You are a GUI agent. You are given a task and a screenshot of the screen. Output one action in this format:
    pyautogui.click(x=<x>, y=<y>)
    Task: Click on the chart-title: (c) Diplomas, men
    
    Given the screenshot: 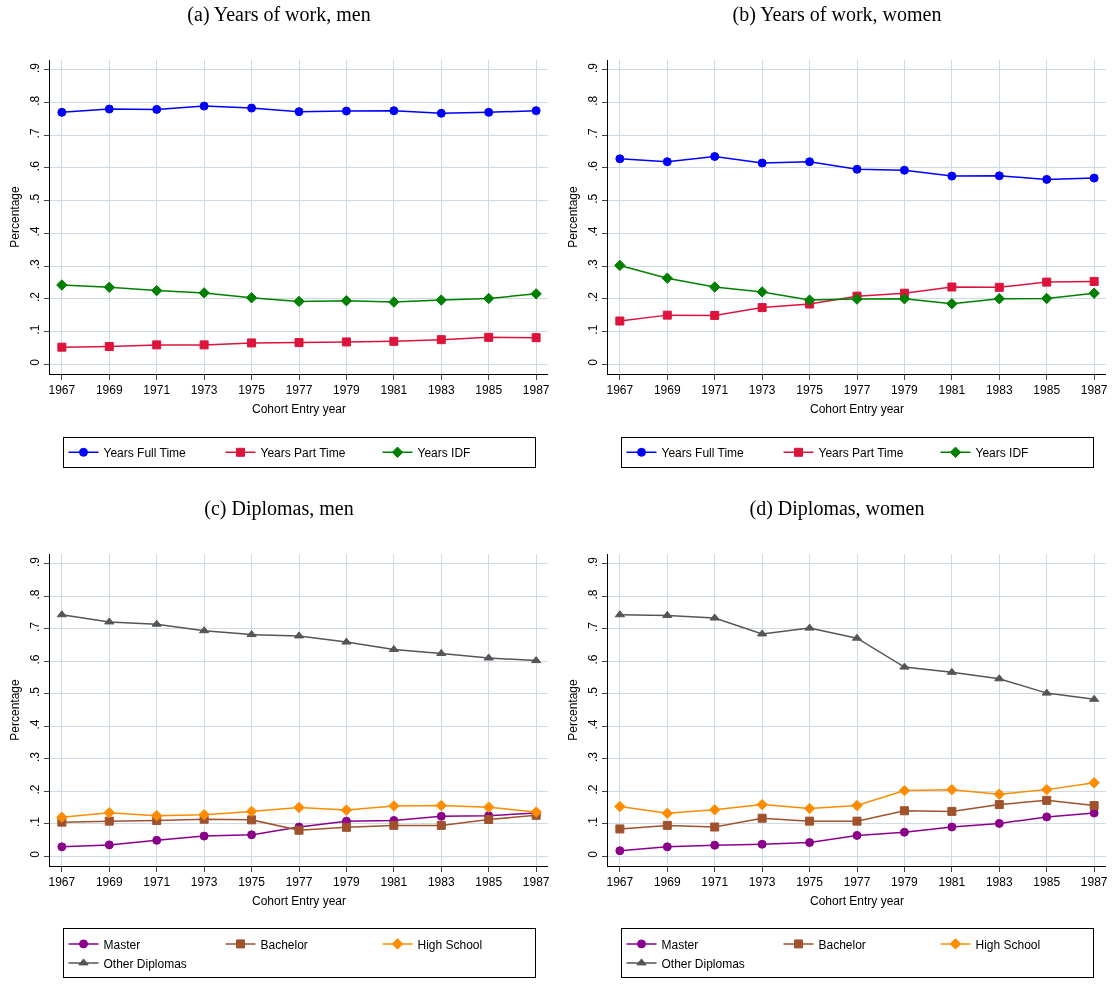 What is the action you would take?
    pyautogui.click(x=279, y=509)
    